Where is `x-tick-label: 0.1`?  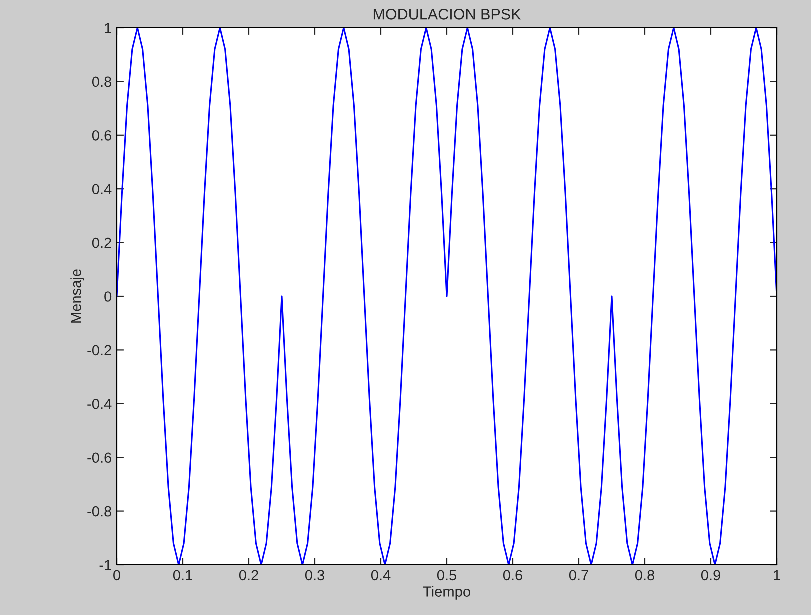
x-tick-label: 0.1 is located at coordinates (182, 575).